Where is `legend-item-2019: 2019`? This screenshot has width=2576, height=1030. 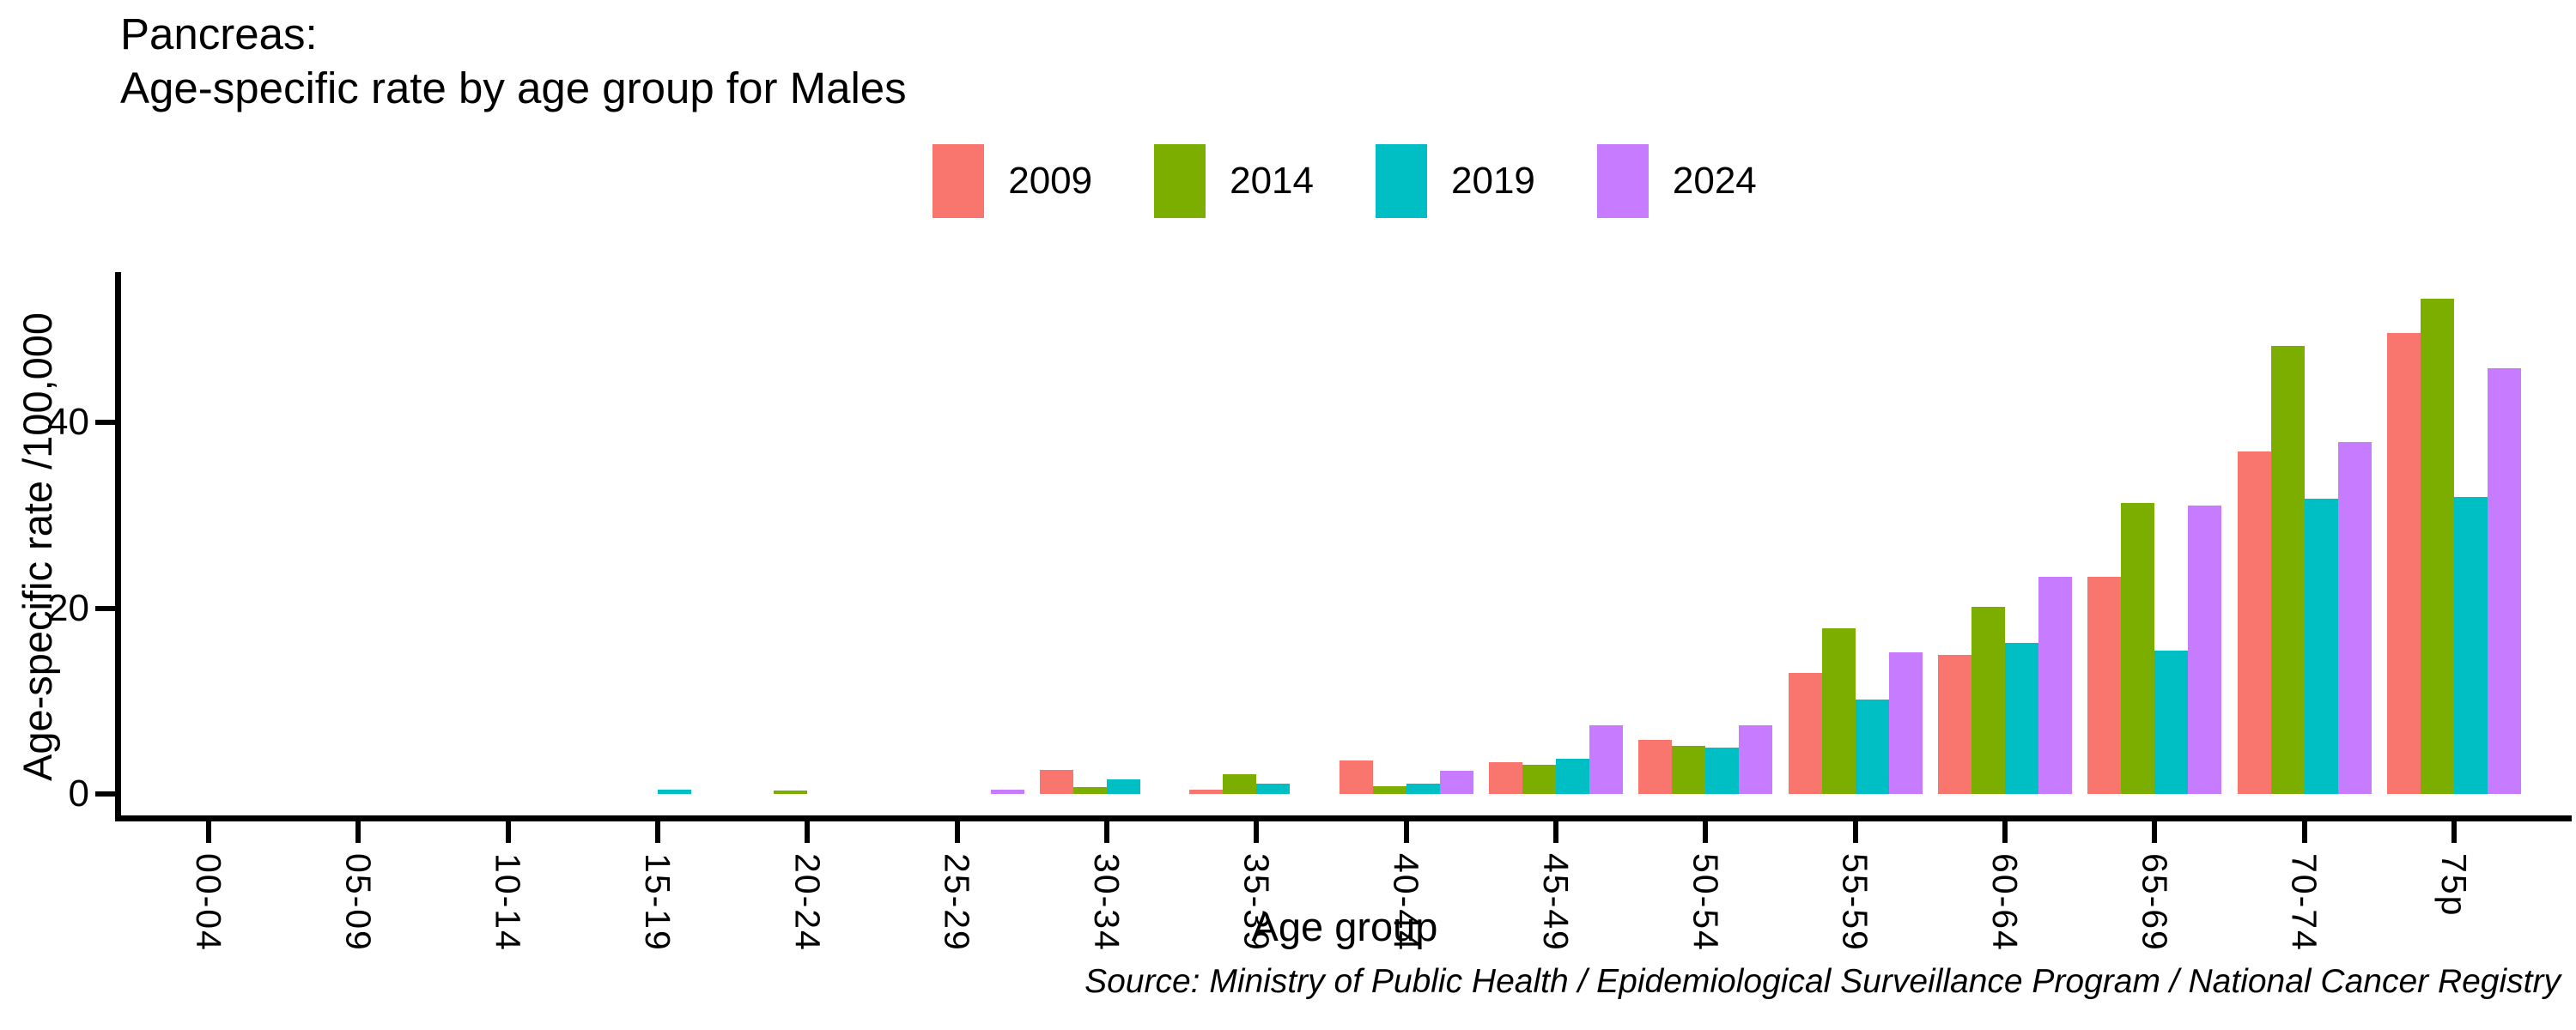 legend-item-2019: 2019 is located at coordinates (1455, 181).